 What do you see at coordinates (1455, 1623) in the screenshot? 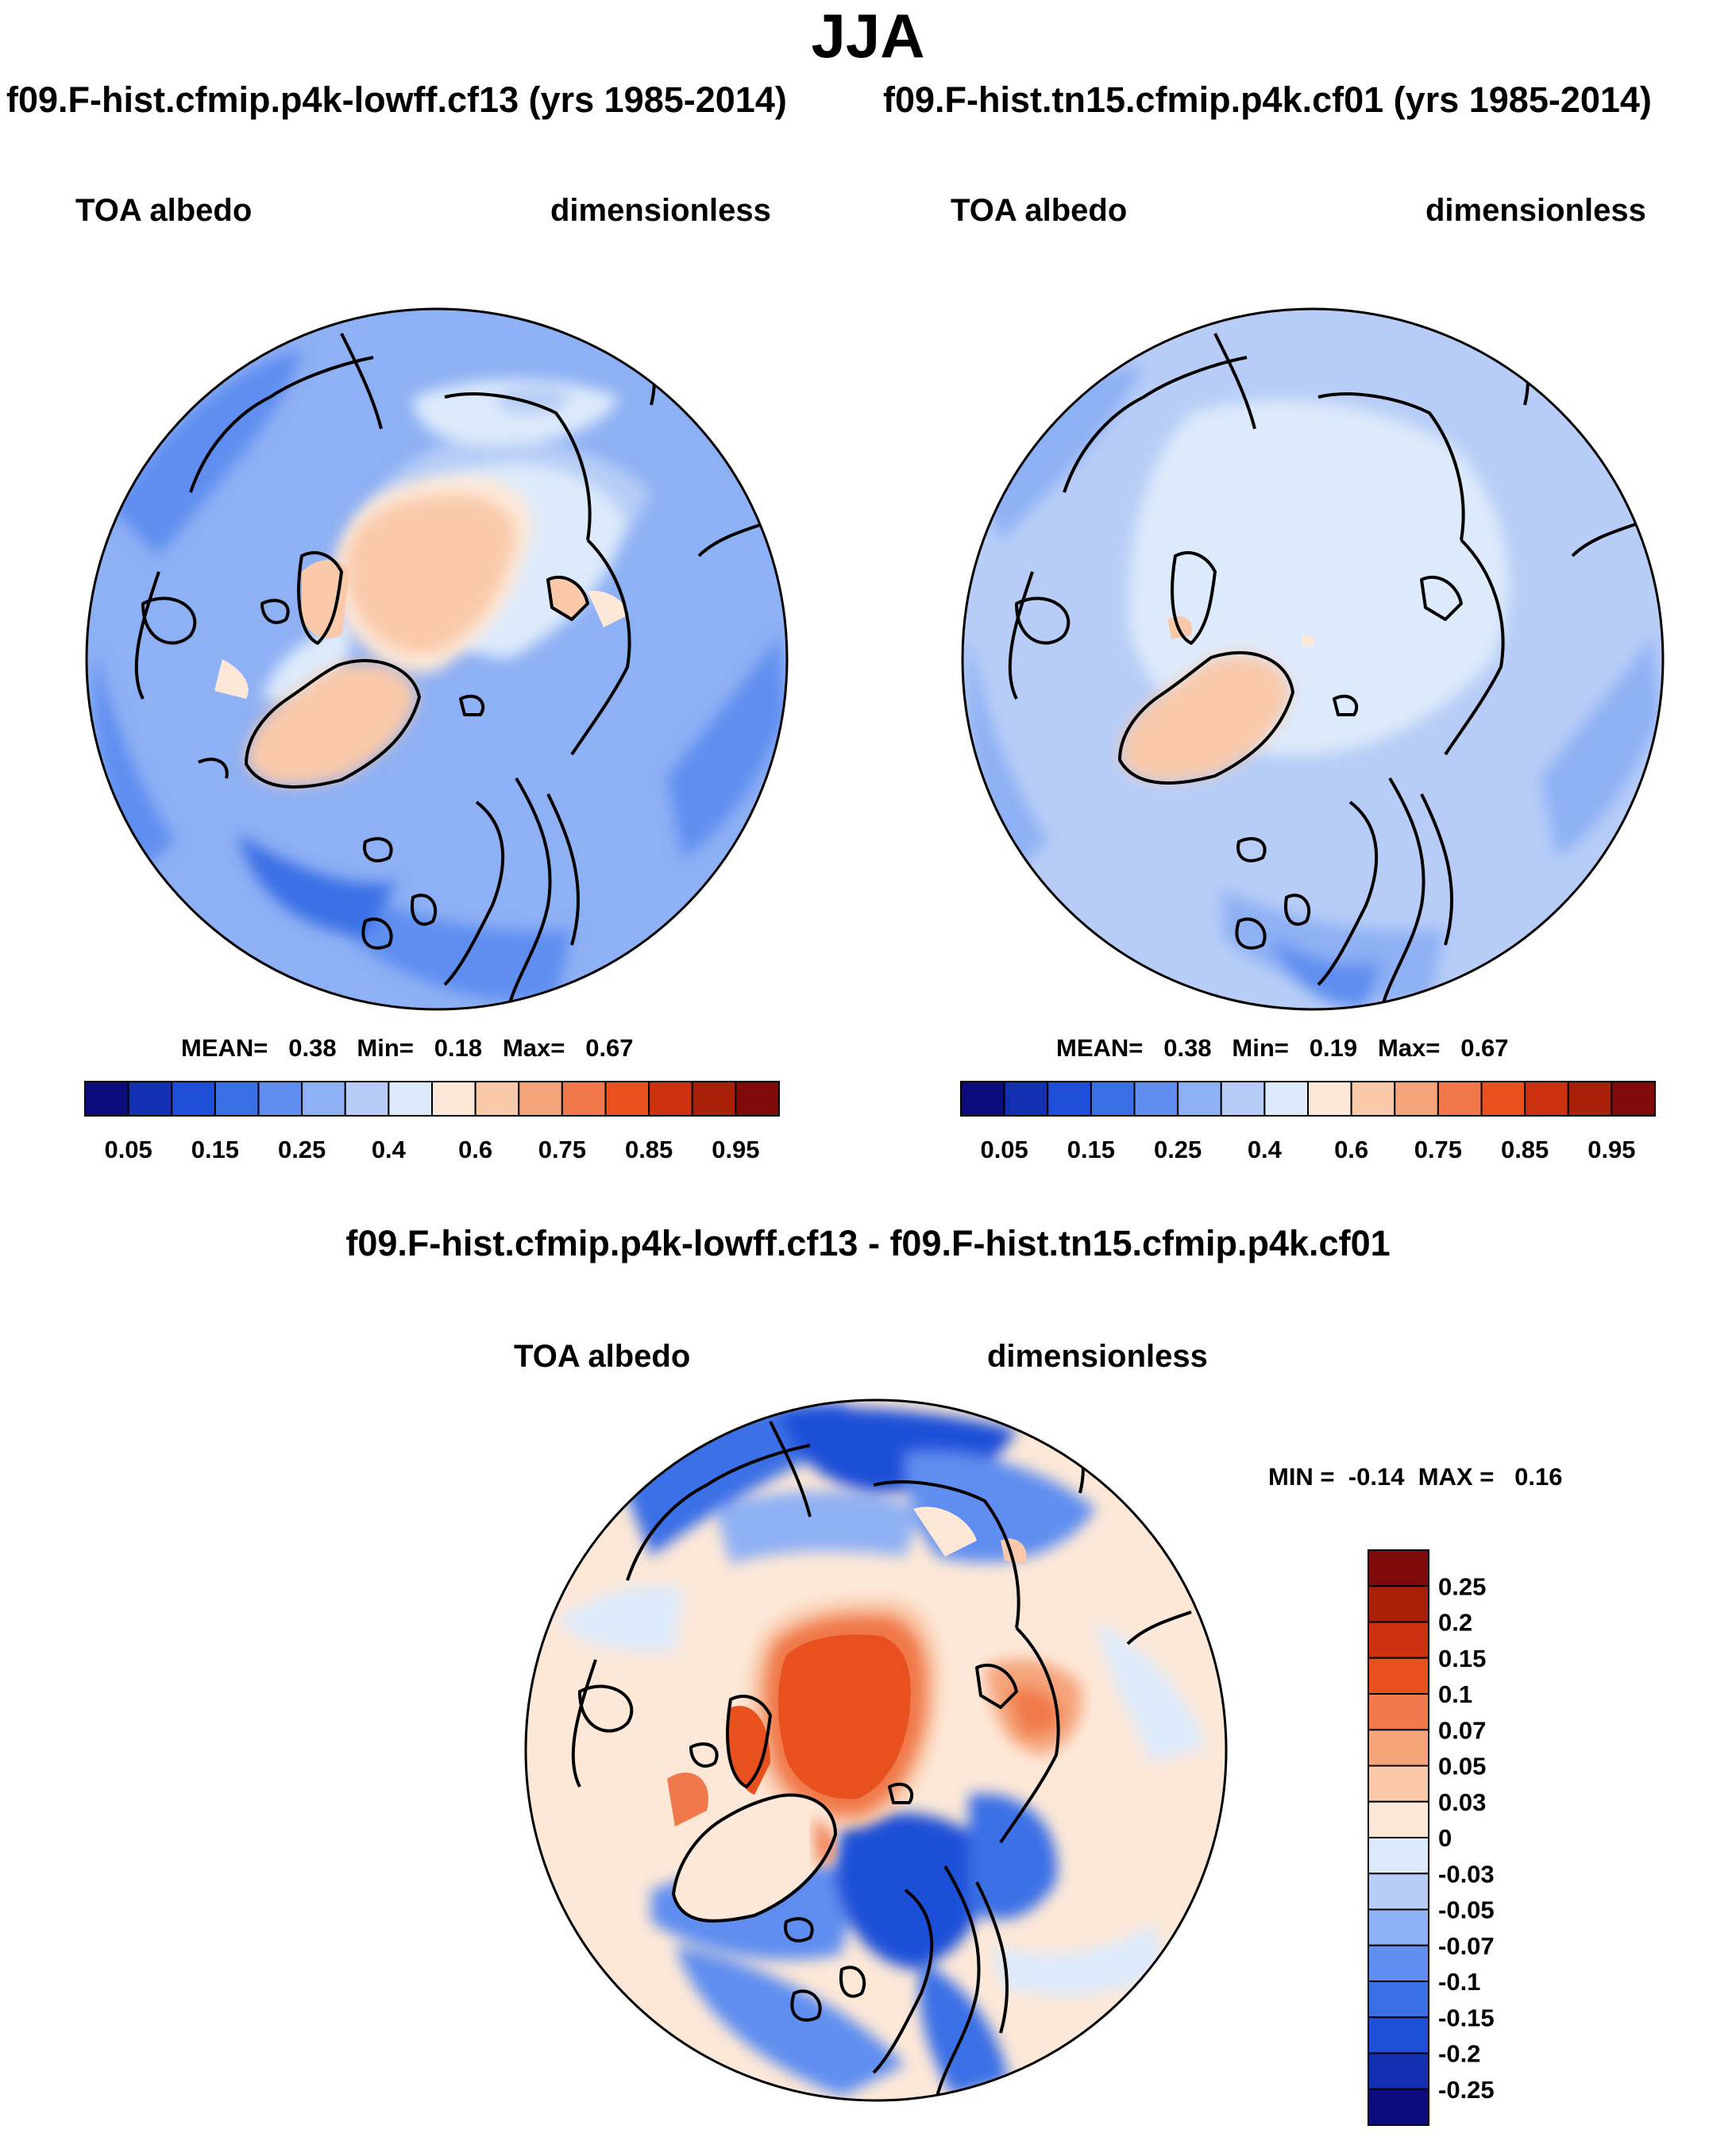
I see `colorbar-tick-label: 0.2` at bounding box center [1455, 1623].